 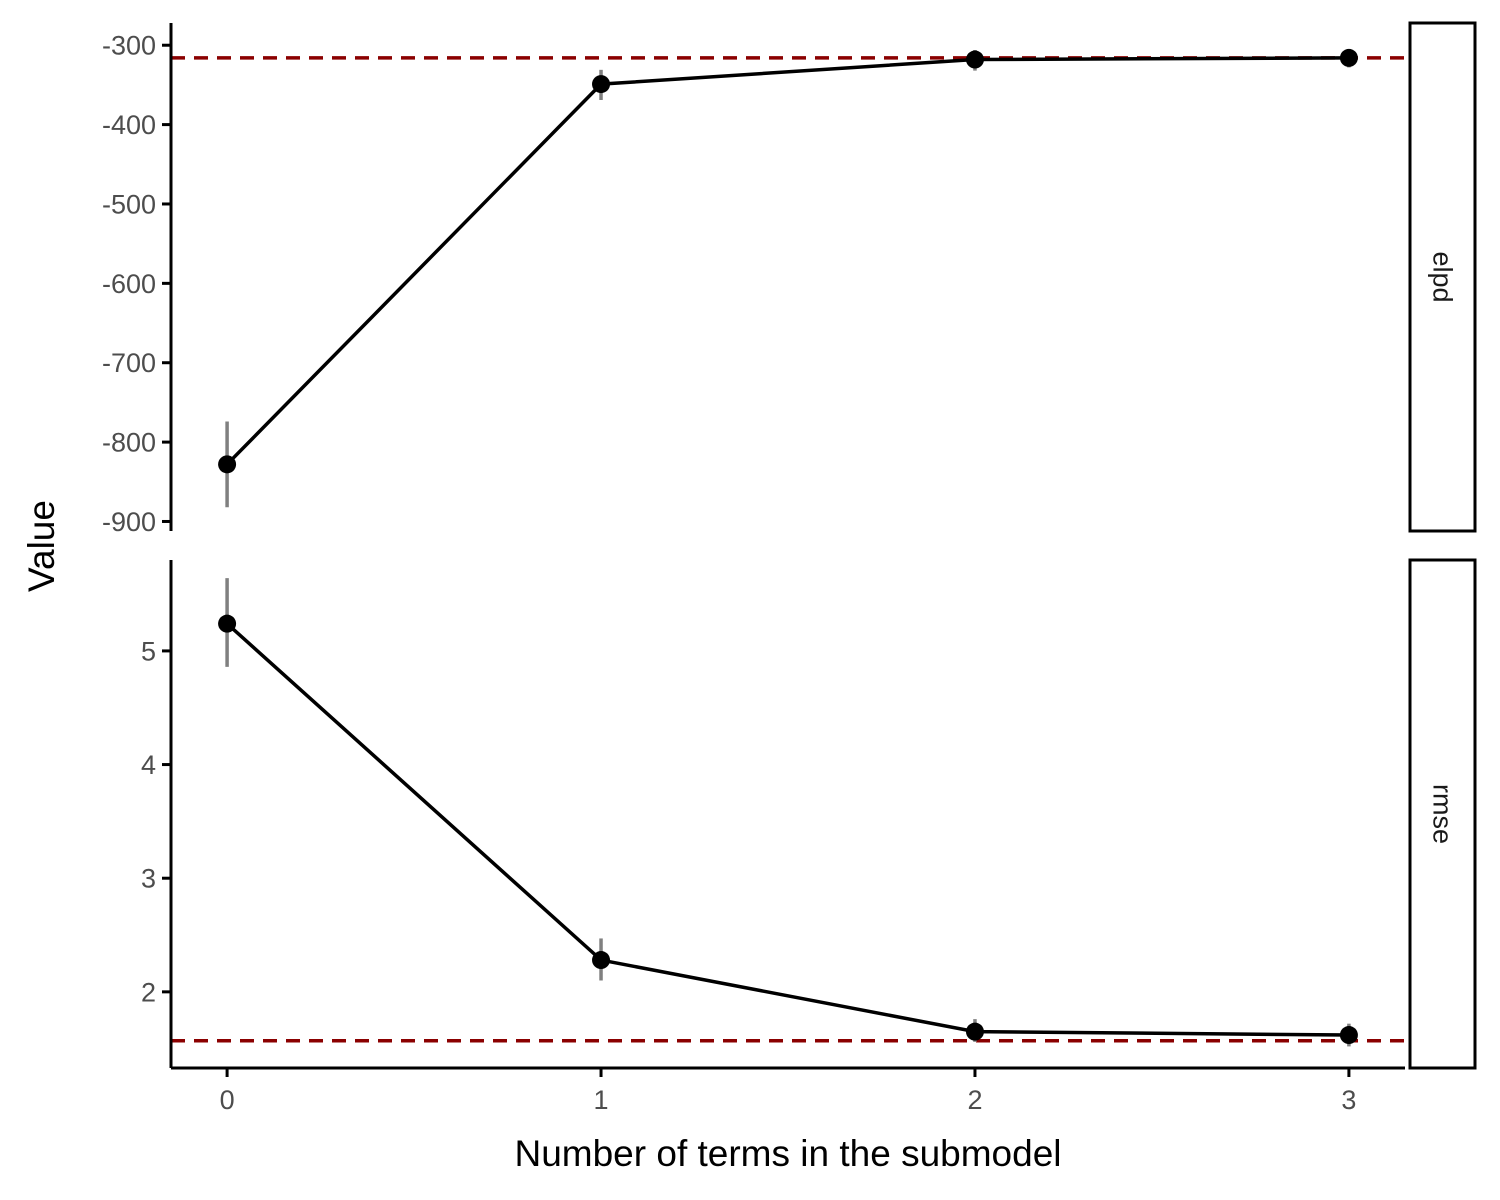 I want to click on y-axis-title: Value, so click(x=41, y=546).